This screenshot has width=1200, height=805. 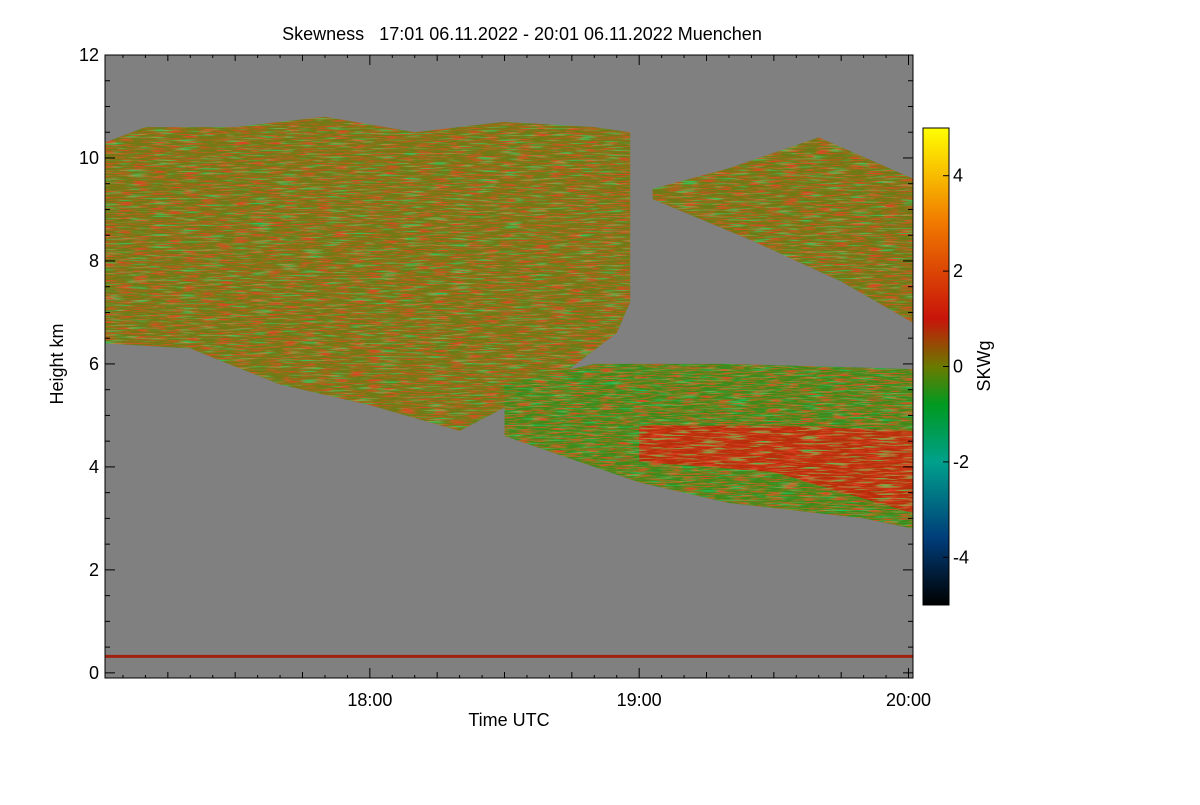 What do you see at coordinates (508, 720) in the screenshot?
I see `x-axis-label: Time UTC` at bounding box center [508, 720].